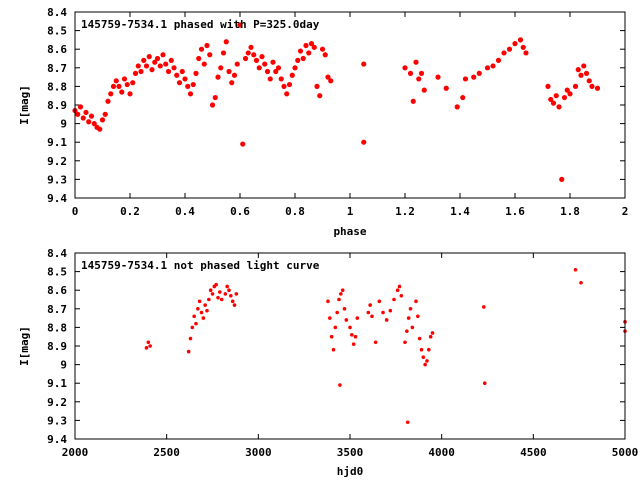  What do you see at coordinates (57, 346) in the screenshot?
I see `unphased-y-tick-label: 8.9` at bounding box center [57, 346].